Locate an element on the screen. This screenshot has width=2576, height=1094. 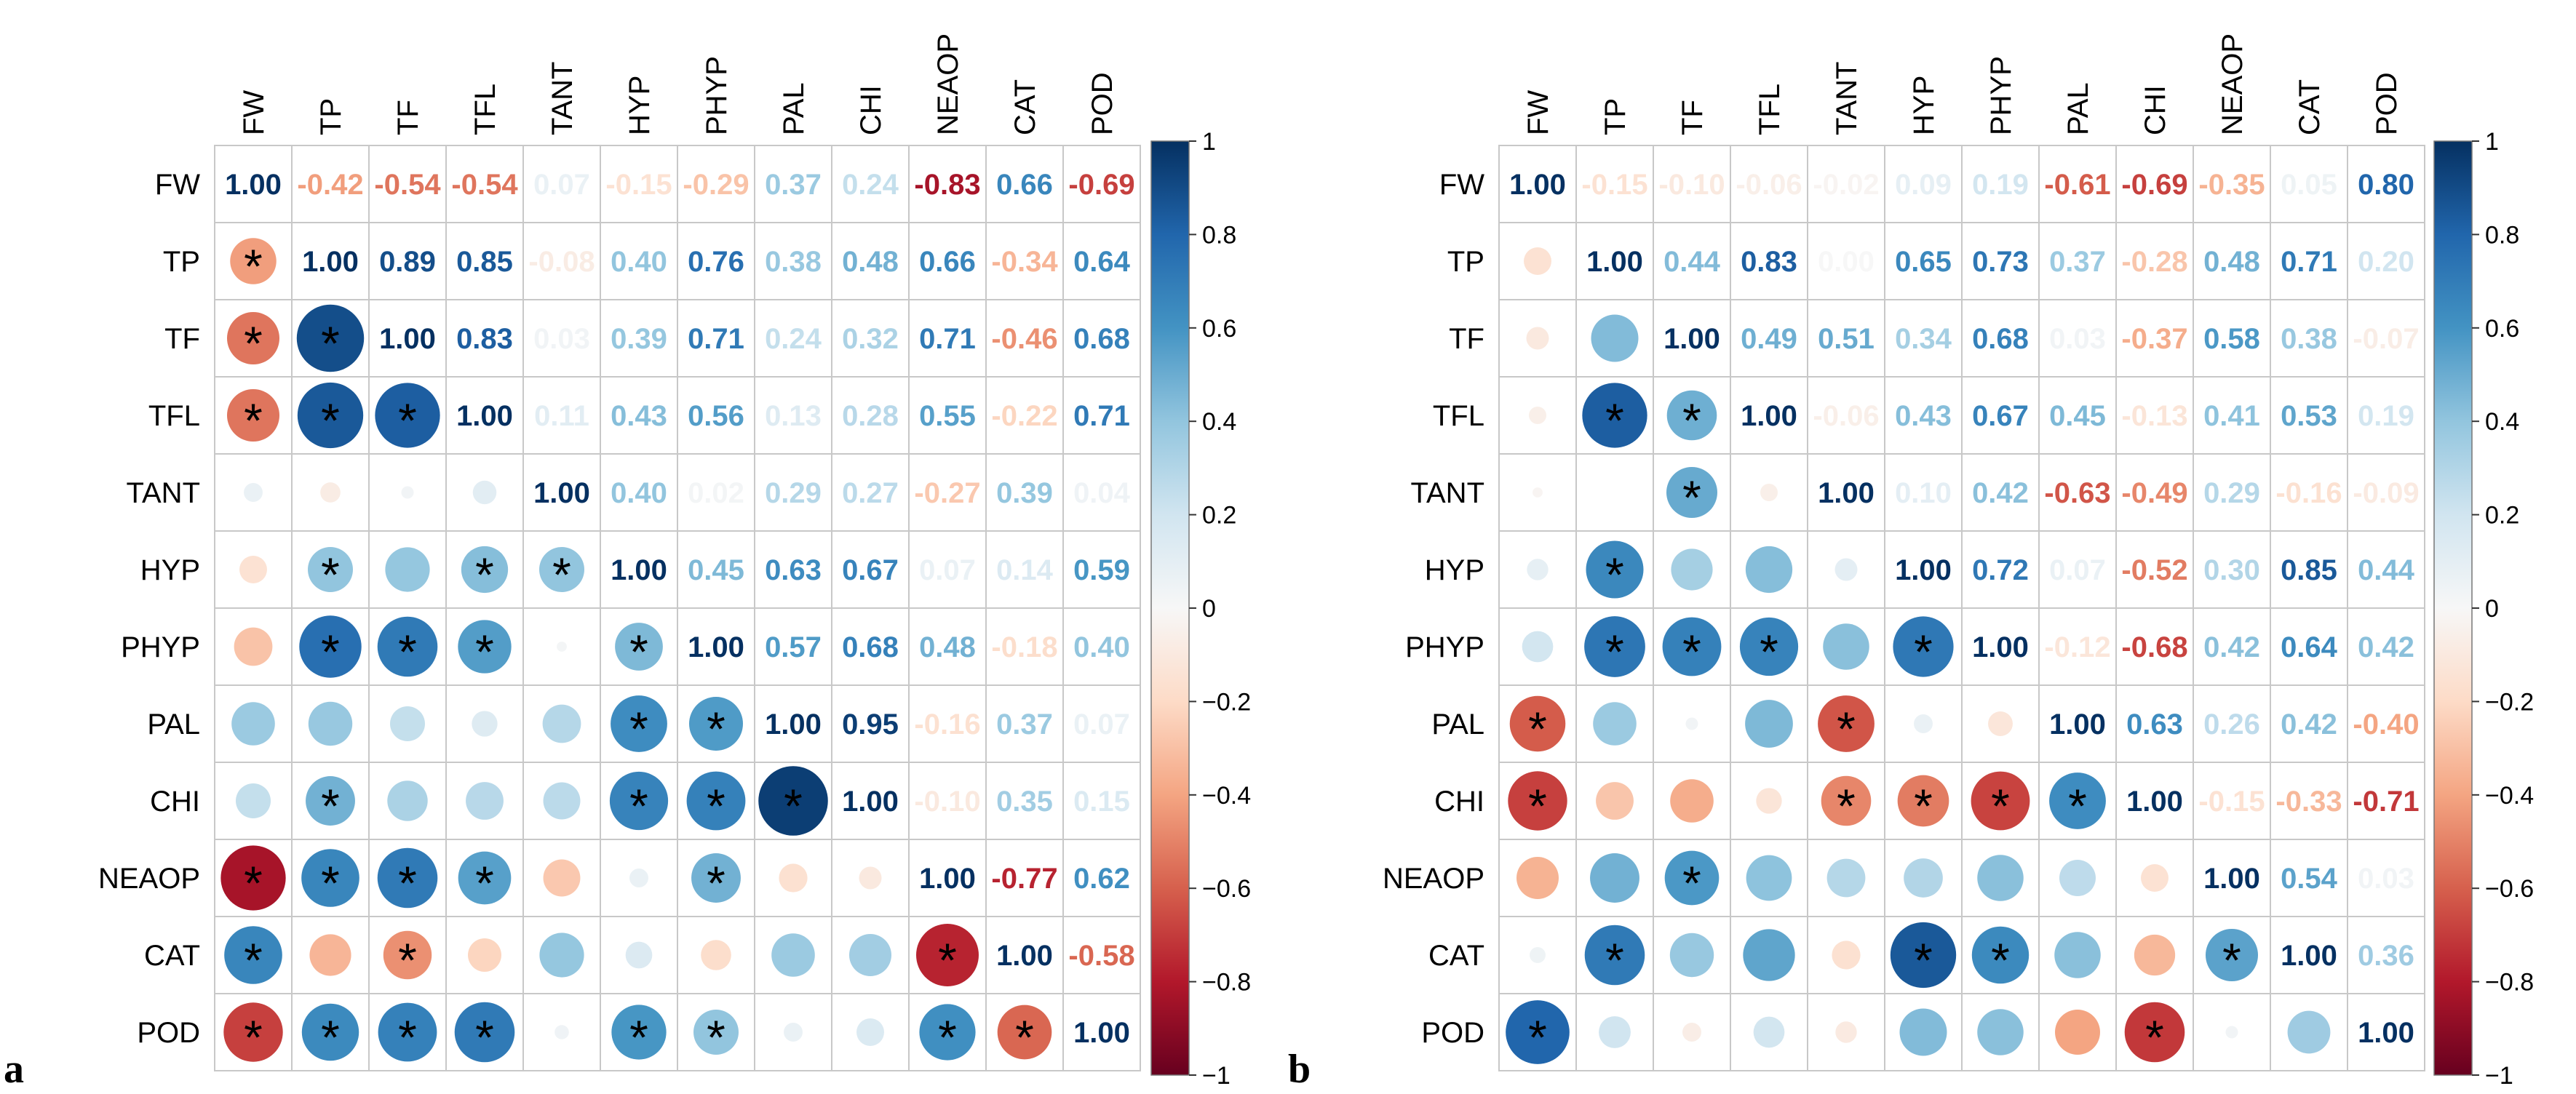
row-label: HYP is located at coordinates (170, 570).